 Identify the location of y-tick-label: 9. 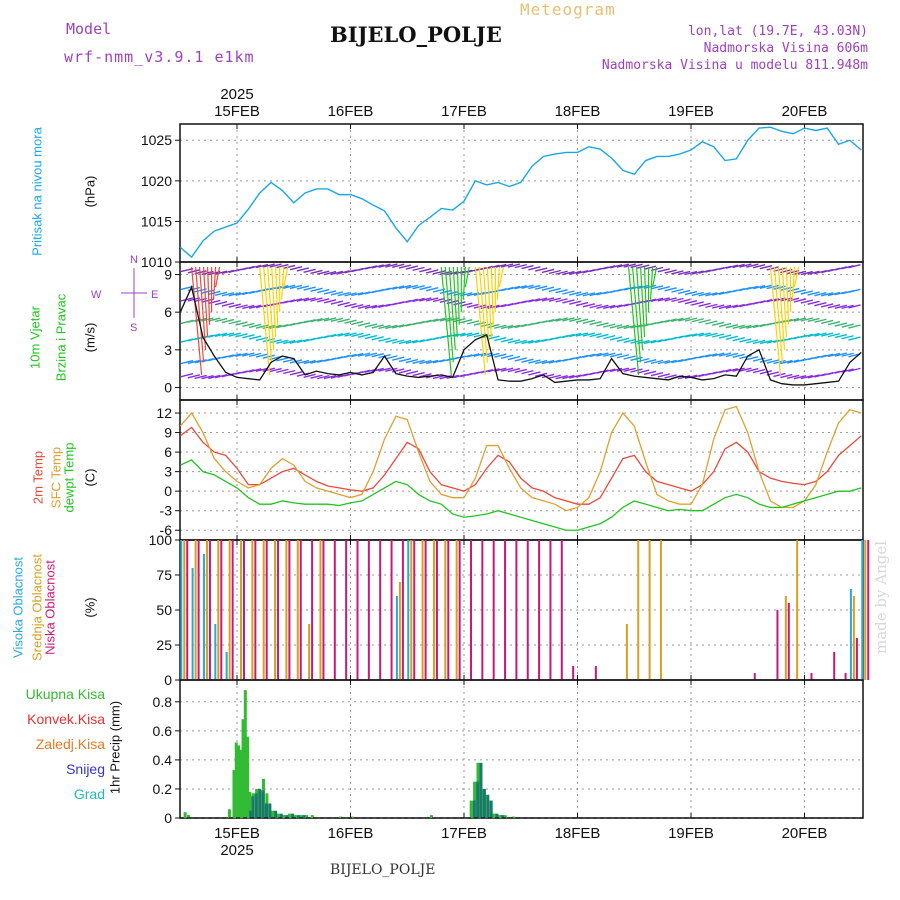
(168, 275).